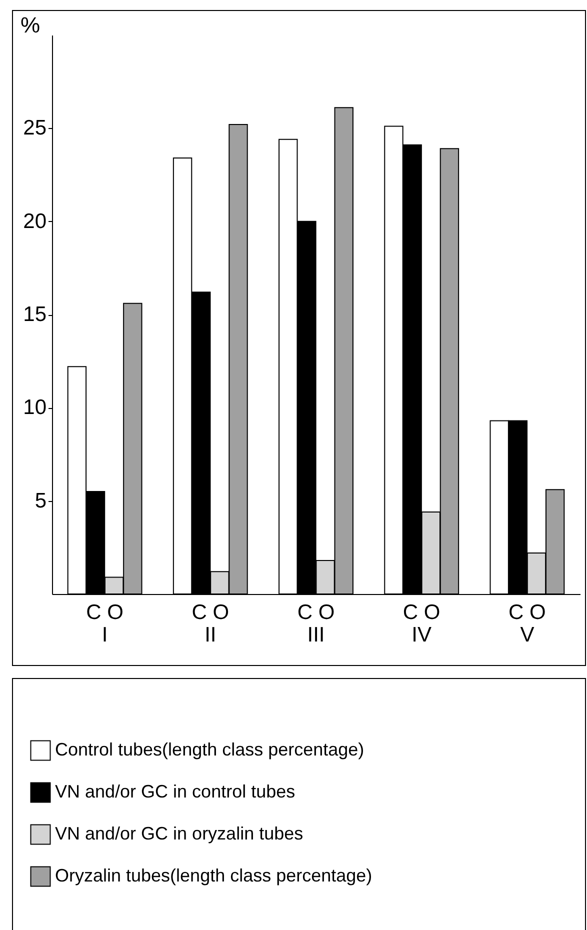 Image resolution: width=587 pixels, height=930 pixels. I want to click on x-tick-label: IV, so click(422, 635).